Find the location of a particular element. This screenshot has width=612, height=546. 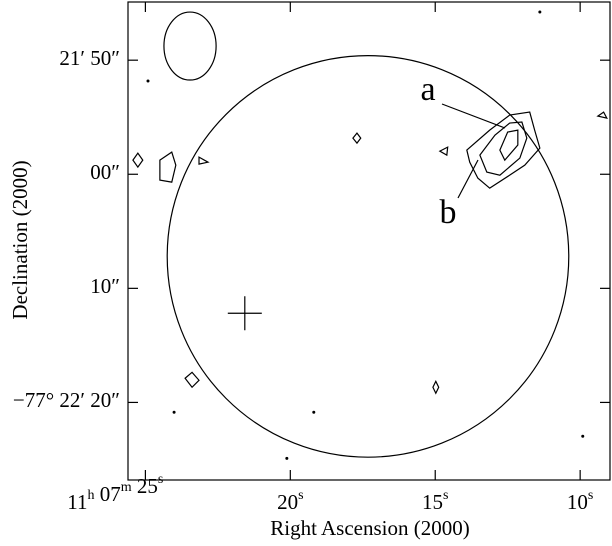

y-tick-label: 21′ 50″ is located at coordinates (89, 58).